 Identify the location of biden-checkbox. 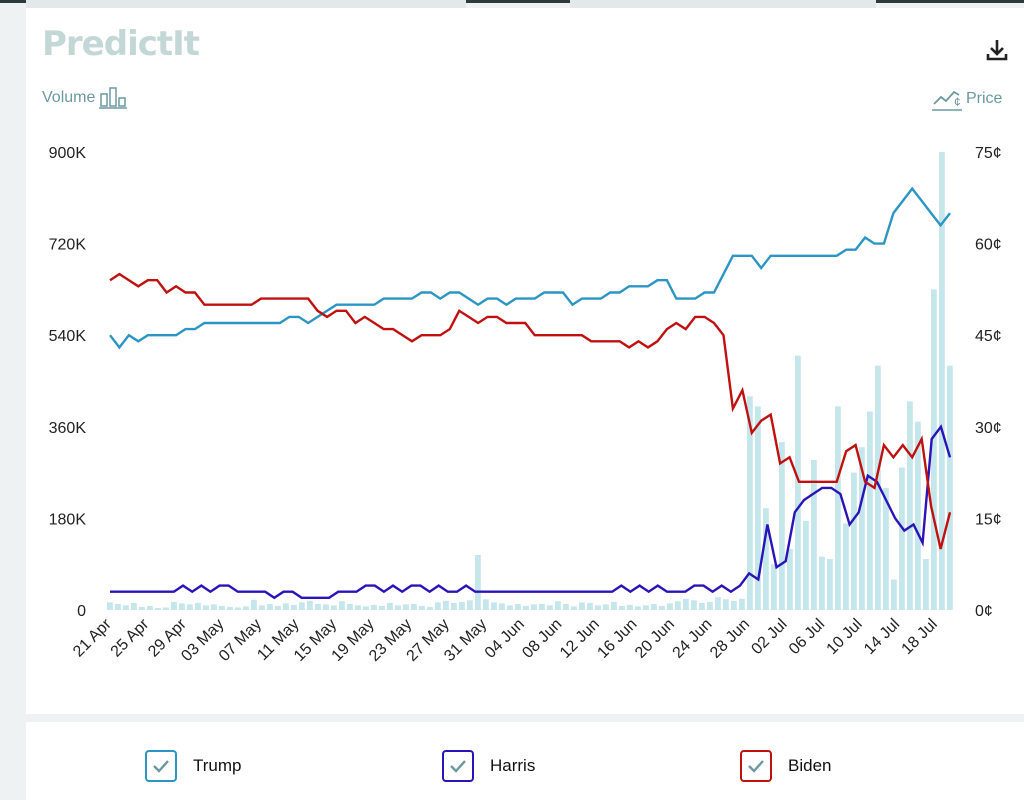
(756, 766).